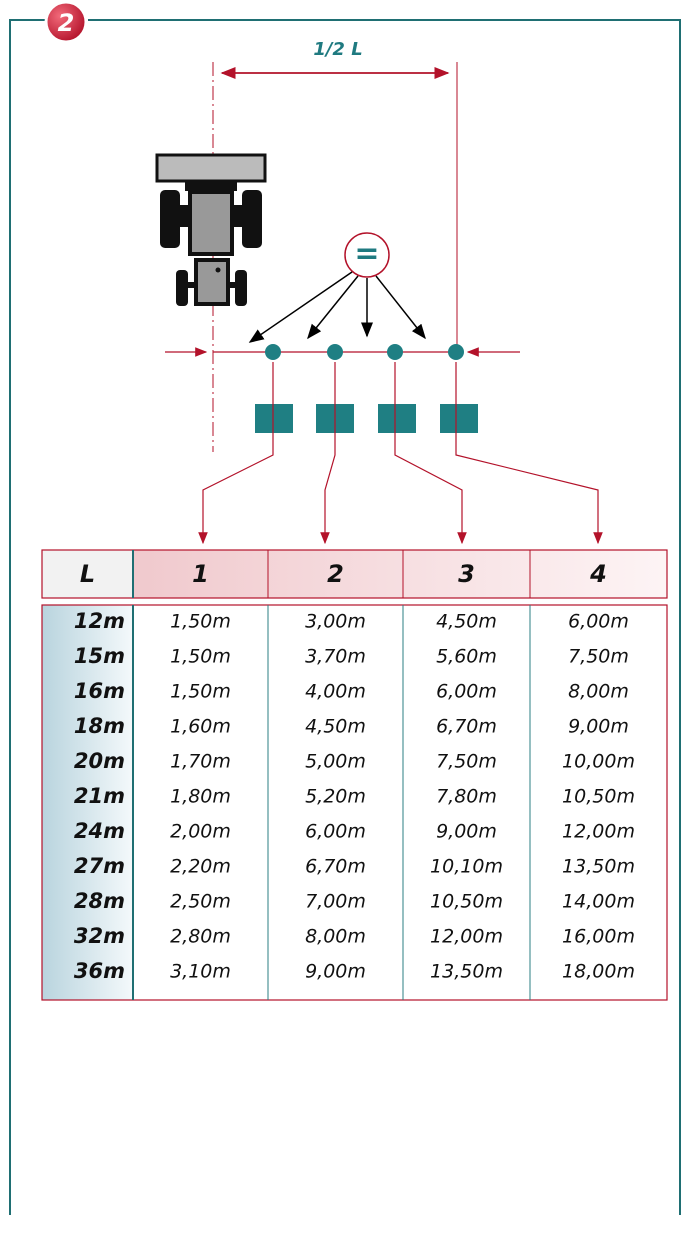 The image size is (688, 1233). What do you see at coordinates (200, 762) in the screenshot?
I see `cell-value: 1,70m` at bounding box center [200, 762].